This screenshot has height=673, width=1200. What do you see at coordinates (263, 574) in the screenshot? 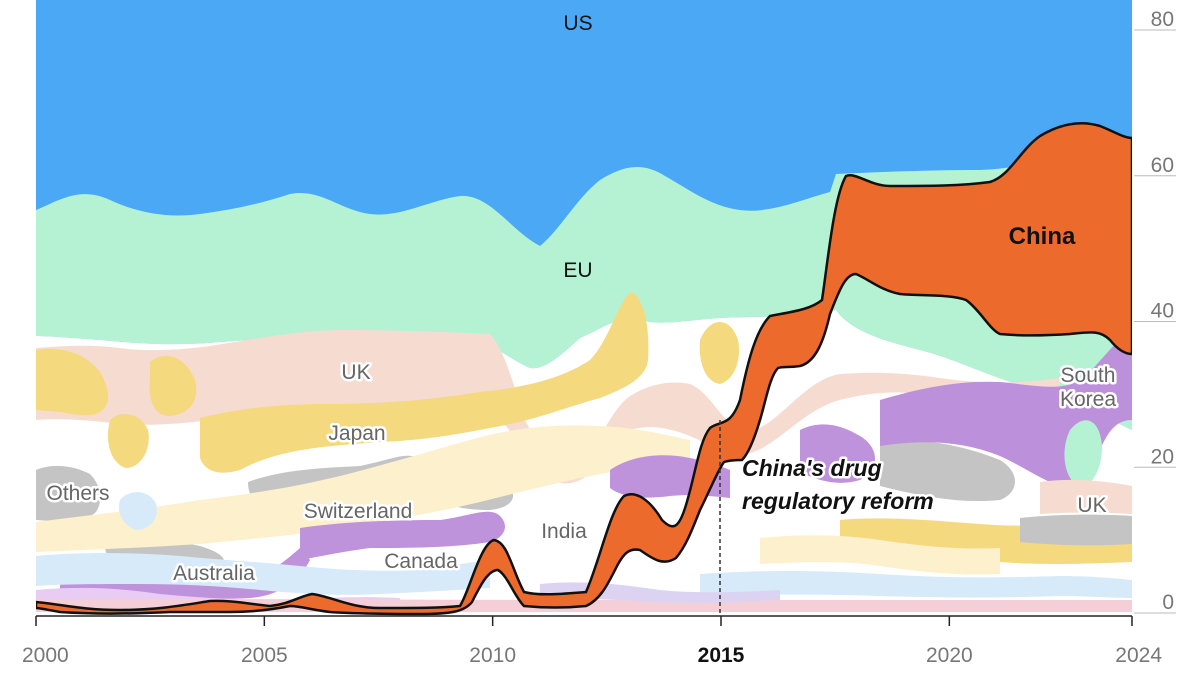
I see `canada-stream` at bounding box center [263, 574].